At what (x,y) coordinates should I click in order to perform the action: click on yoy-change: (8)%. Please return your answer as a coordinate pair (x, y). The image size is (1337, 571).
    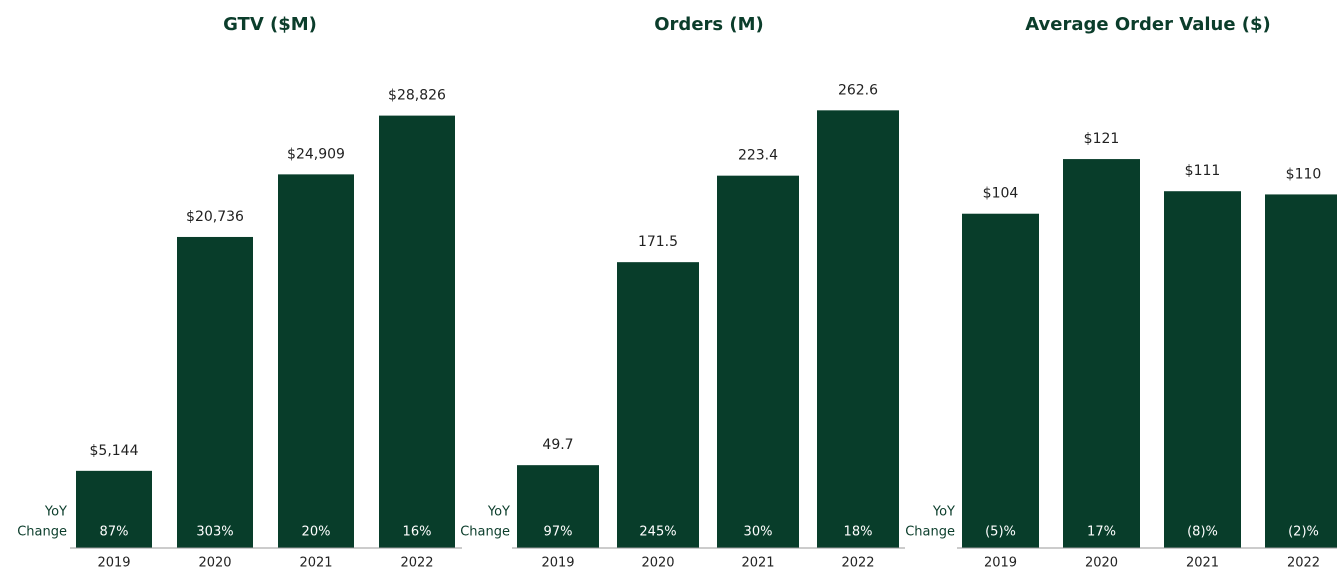
    Looking at the image, I should click on (1202, 532).